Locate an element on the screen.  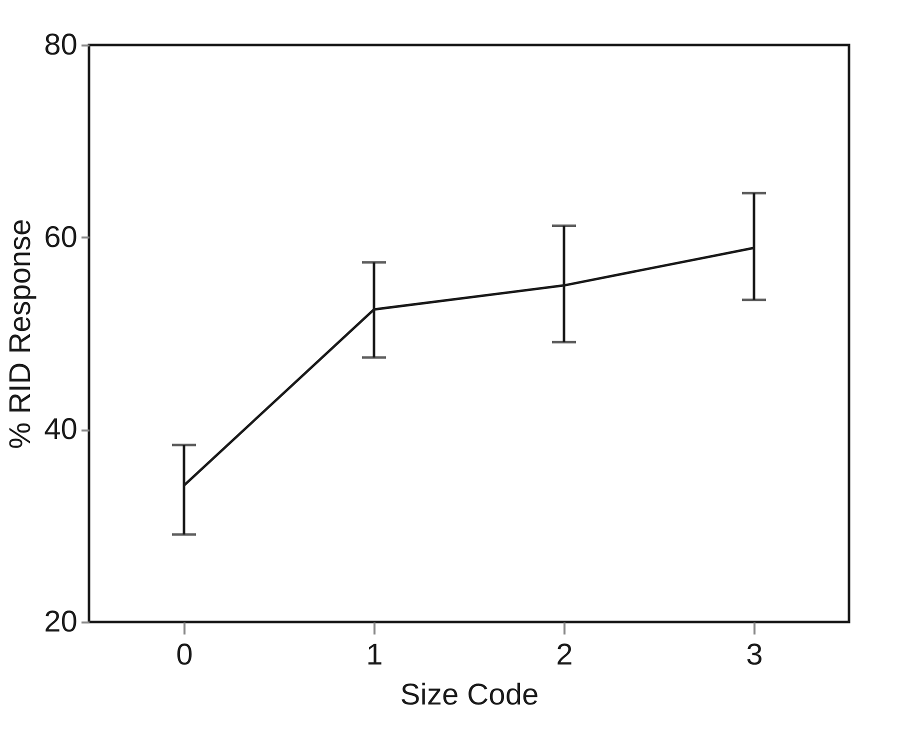
y-tick-label: 40 is located at coordinates (61, 429).